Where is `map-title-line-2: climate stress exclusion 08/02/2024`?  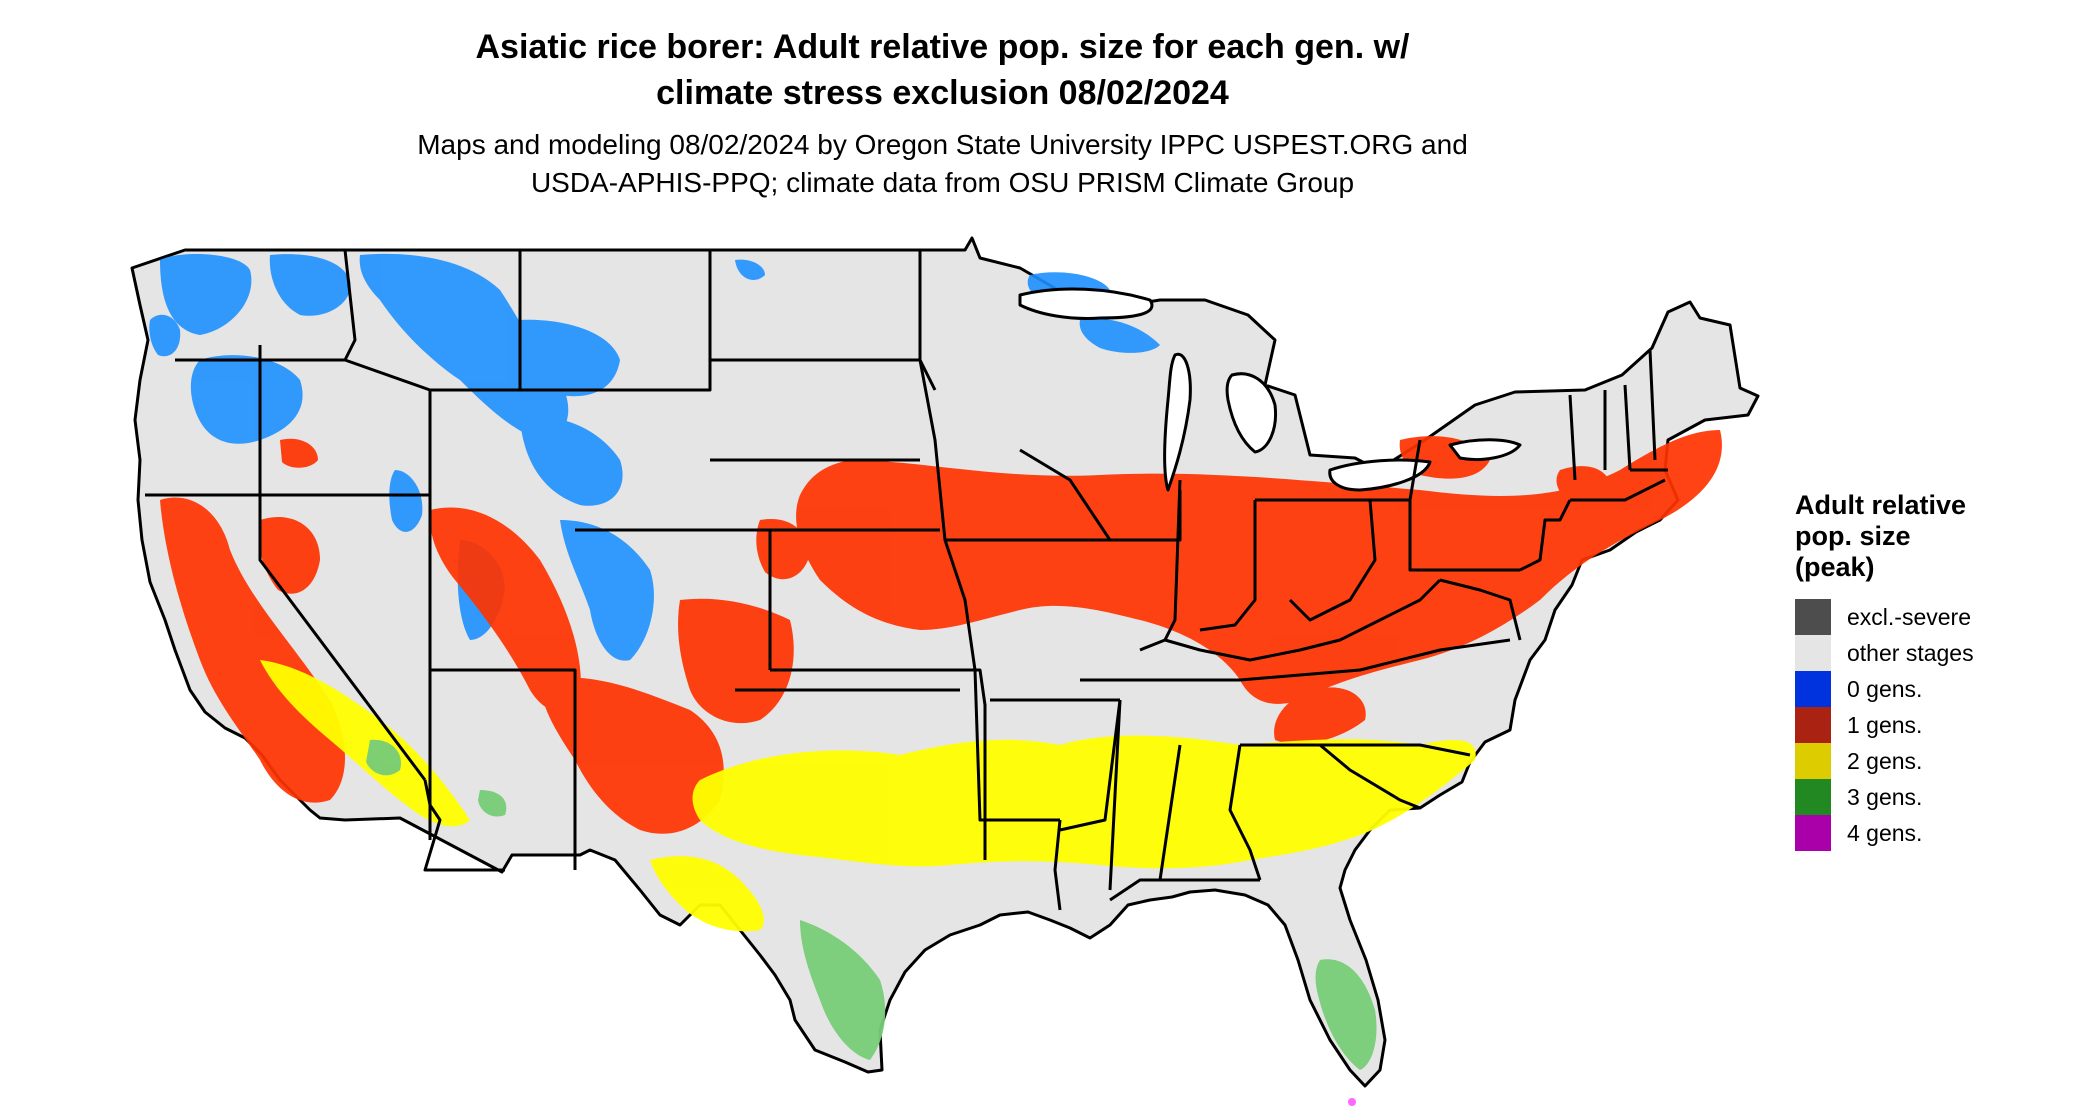
map-title-line-2: climate stress exclusion 08/02/2024 is located at coordinates (942, 93).